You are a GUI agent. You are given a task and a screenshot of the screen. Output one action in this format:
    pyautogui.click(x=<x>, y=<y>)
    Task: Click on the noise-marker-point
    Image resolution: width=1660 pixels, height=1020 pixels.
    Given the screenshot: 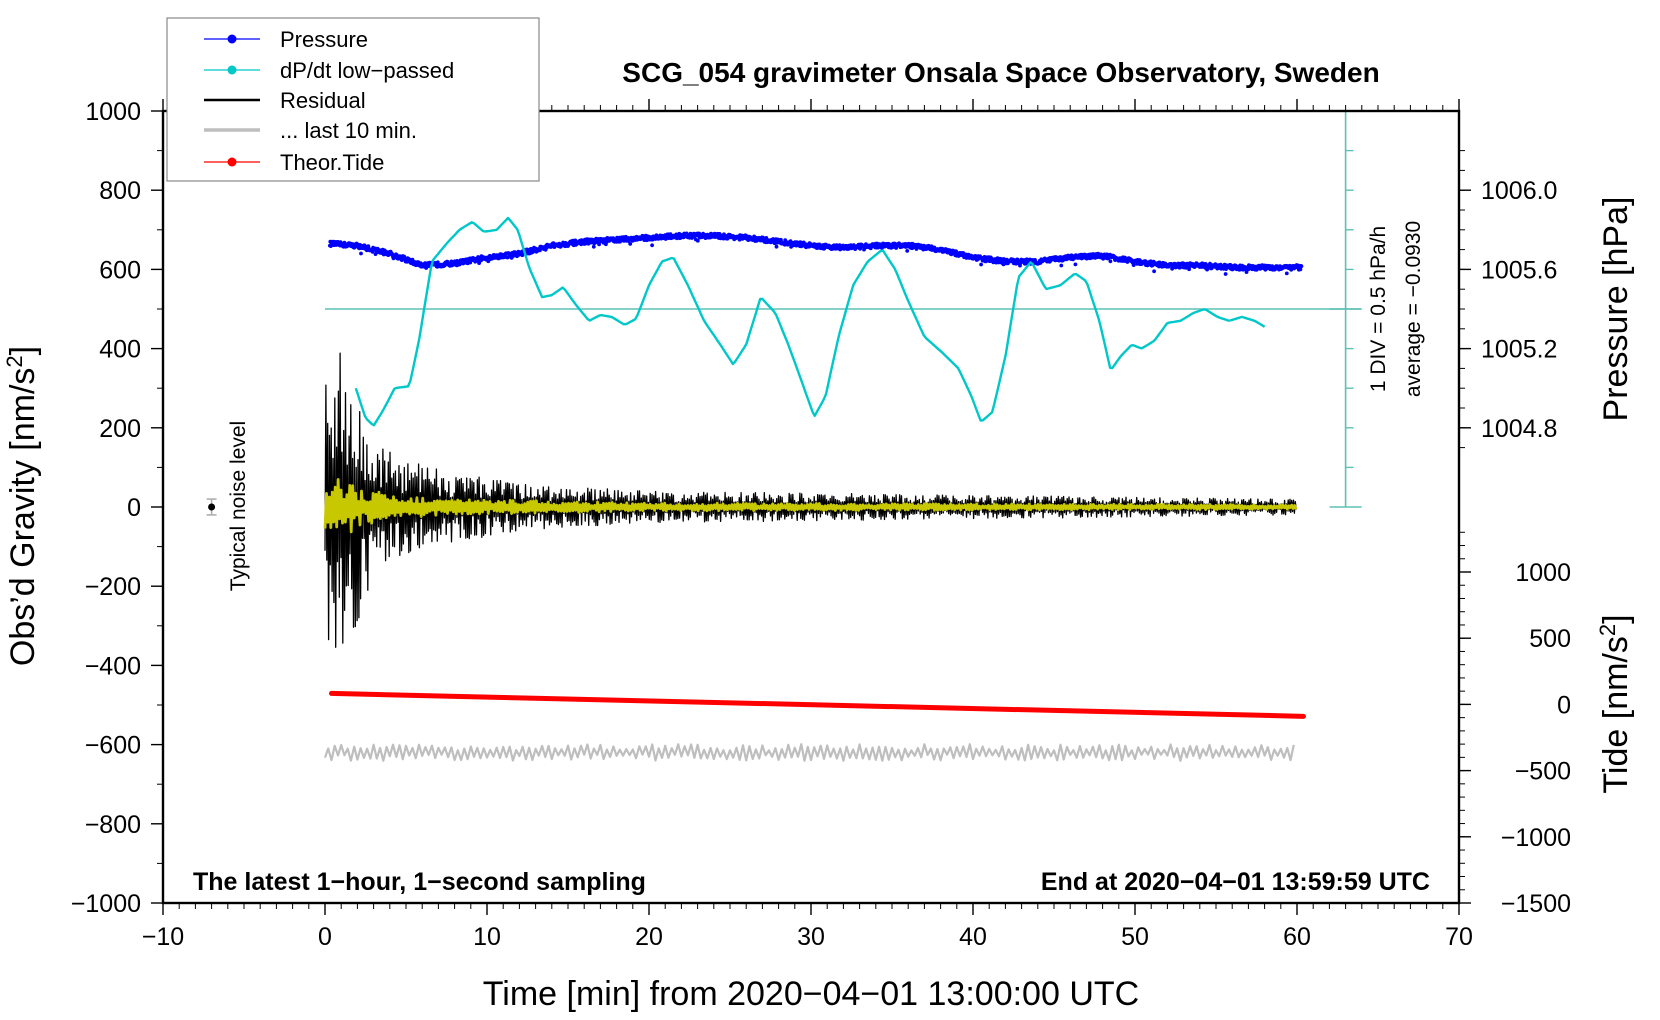 What is the action you would take?
    pyautogui.click(x=212, y=507)
    